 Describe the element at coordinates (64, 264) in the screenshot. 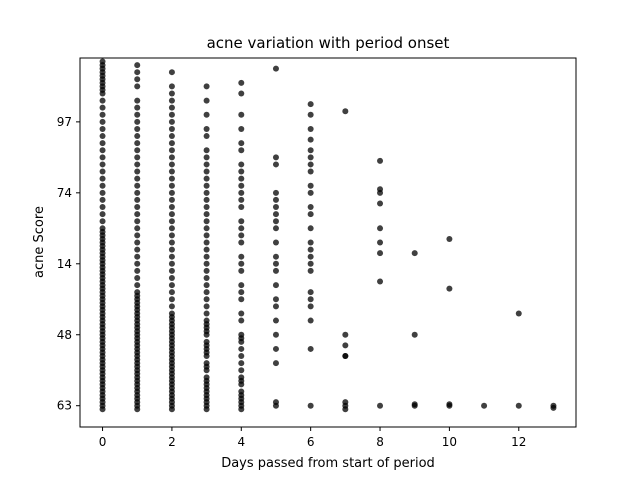

I see `y-tick-label: 14` at that location.